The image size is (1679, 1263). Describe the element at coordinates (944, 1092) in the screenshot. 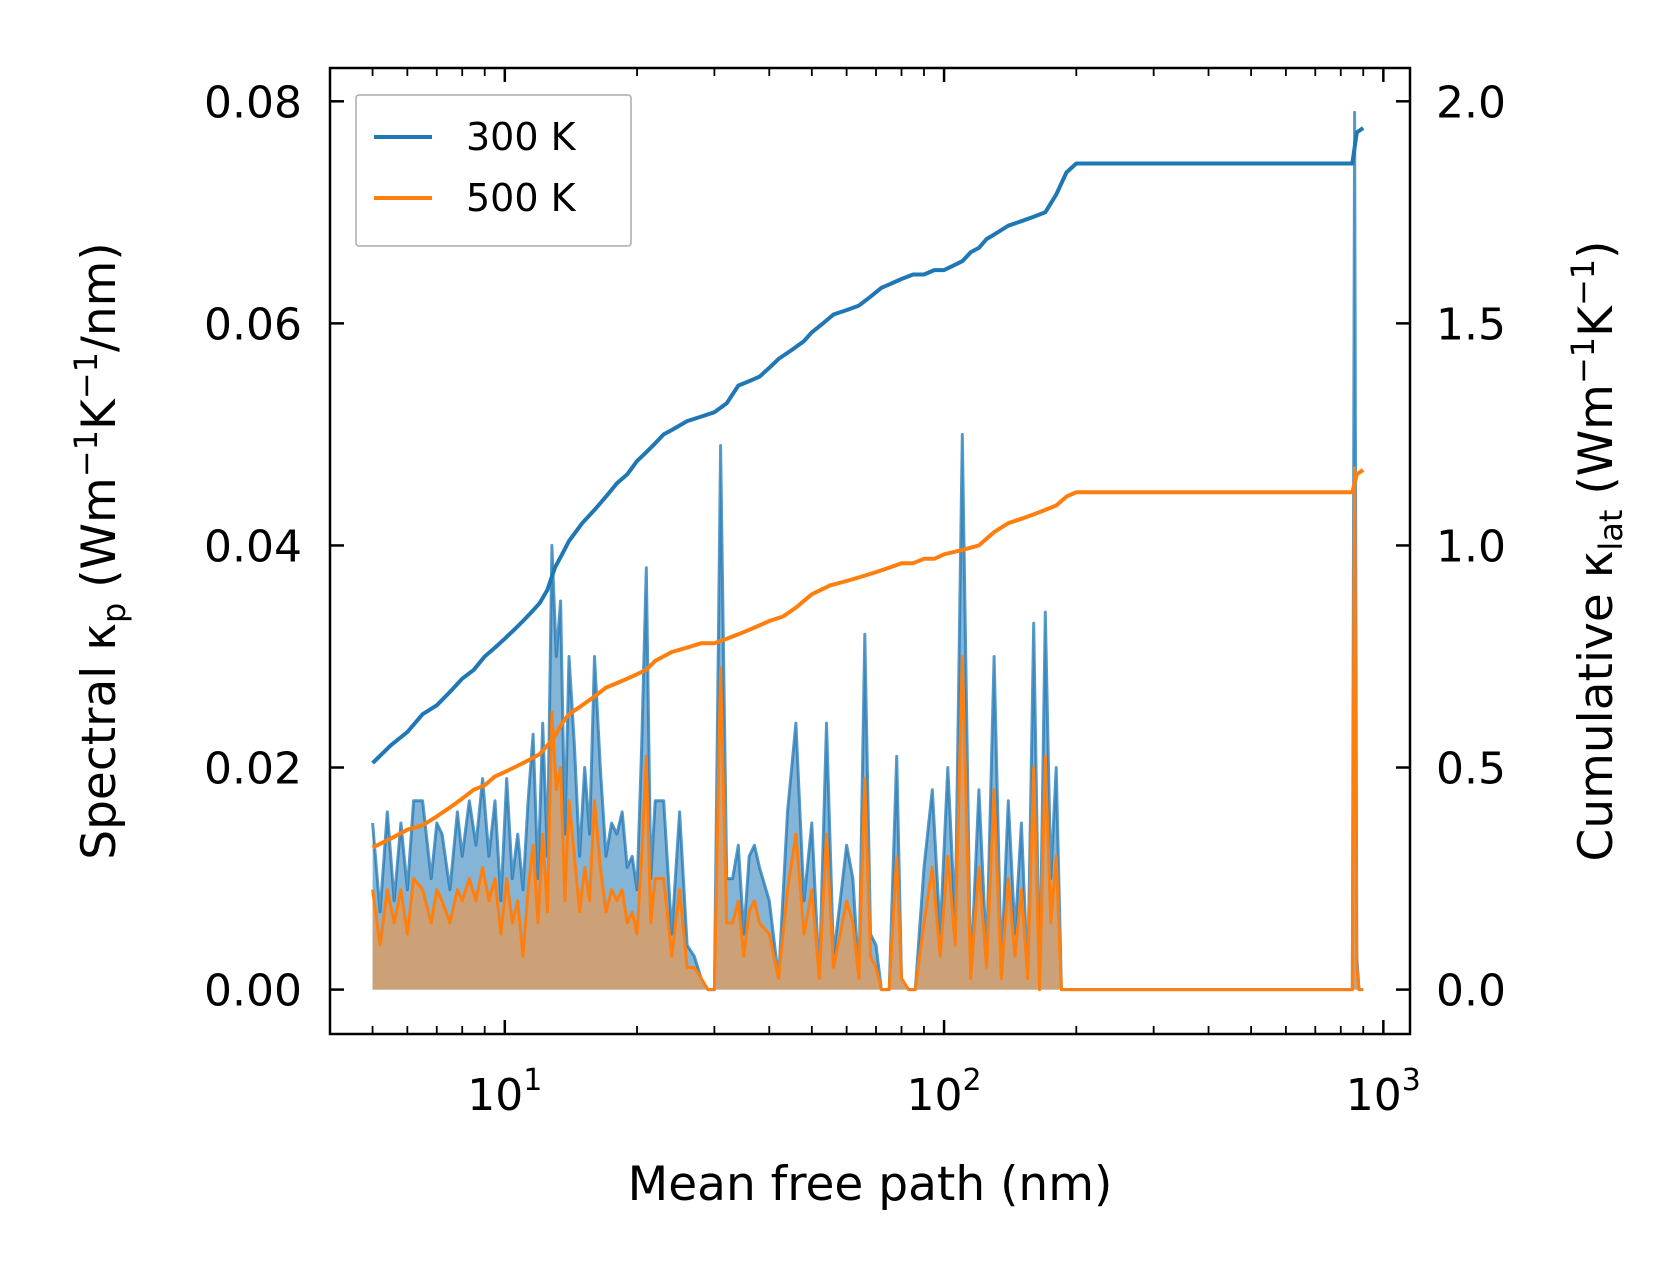

I see `x-tick-label: 10²` at that location.